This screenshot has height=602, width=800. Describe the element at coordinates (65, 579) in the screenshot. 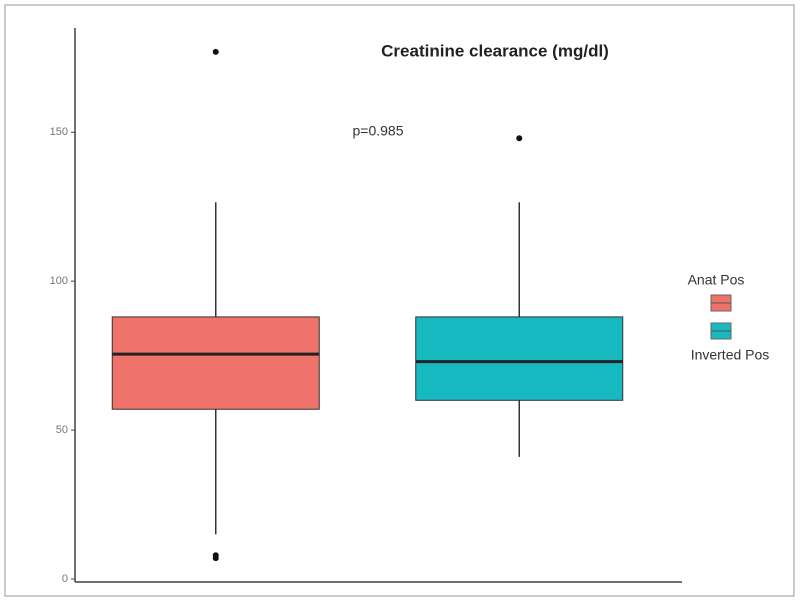

I see `y-tick-label: 0` at that location.